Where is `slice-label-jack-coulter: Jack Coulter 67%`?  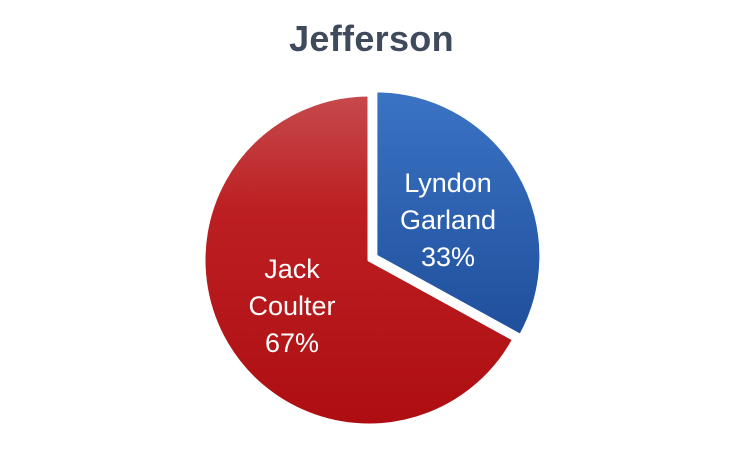
slice-label-jack-coulter: Jack Coulter 67% is located at coordinates (291, 306).